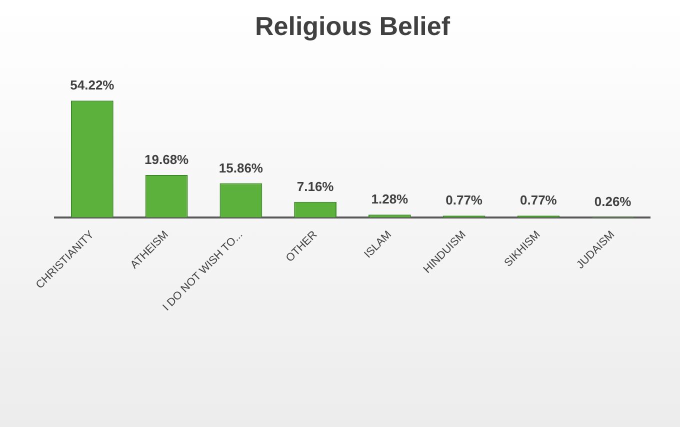  What do you see at coordinates (390, 199) in the screenshot?
I see `data-label: 1.28%` at bounding box center [390, 199].